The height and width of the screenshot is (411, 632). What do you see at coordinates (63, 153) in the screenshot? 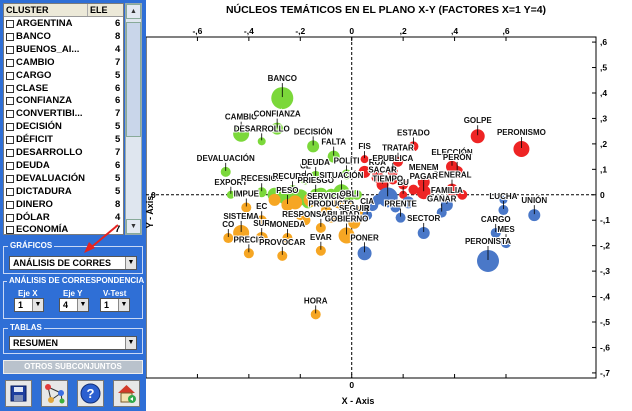
I see `cluster-row: DESARROLLO 7` at bounding box center [63, 153].